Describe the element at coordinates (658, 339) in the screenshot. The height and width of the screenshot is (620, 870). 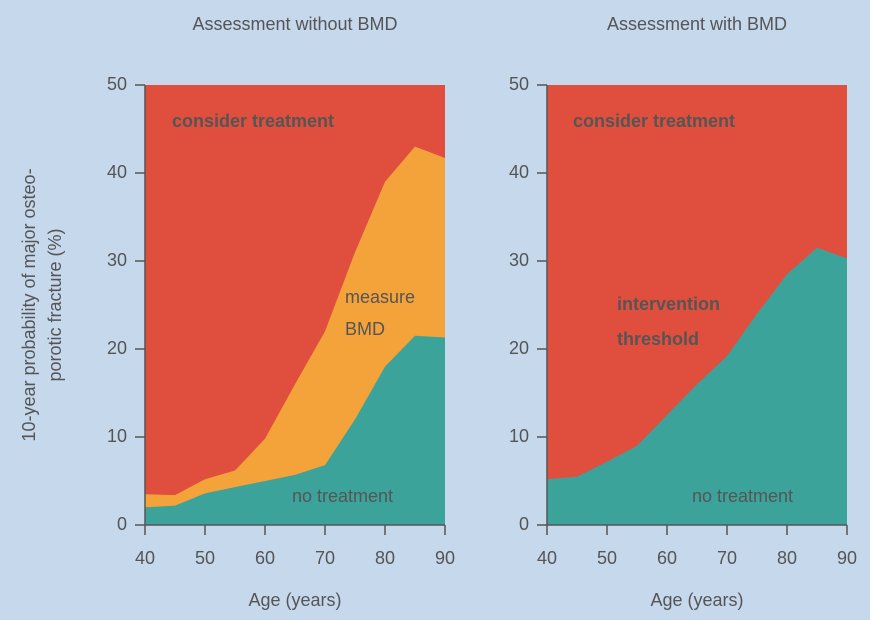
I see `annotation-line: threshold` at that location.